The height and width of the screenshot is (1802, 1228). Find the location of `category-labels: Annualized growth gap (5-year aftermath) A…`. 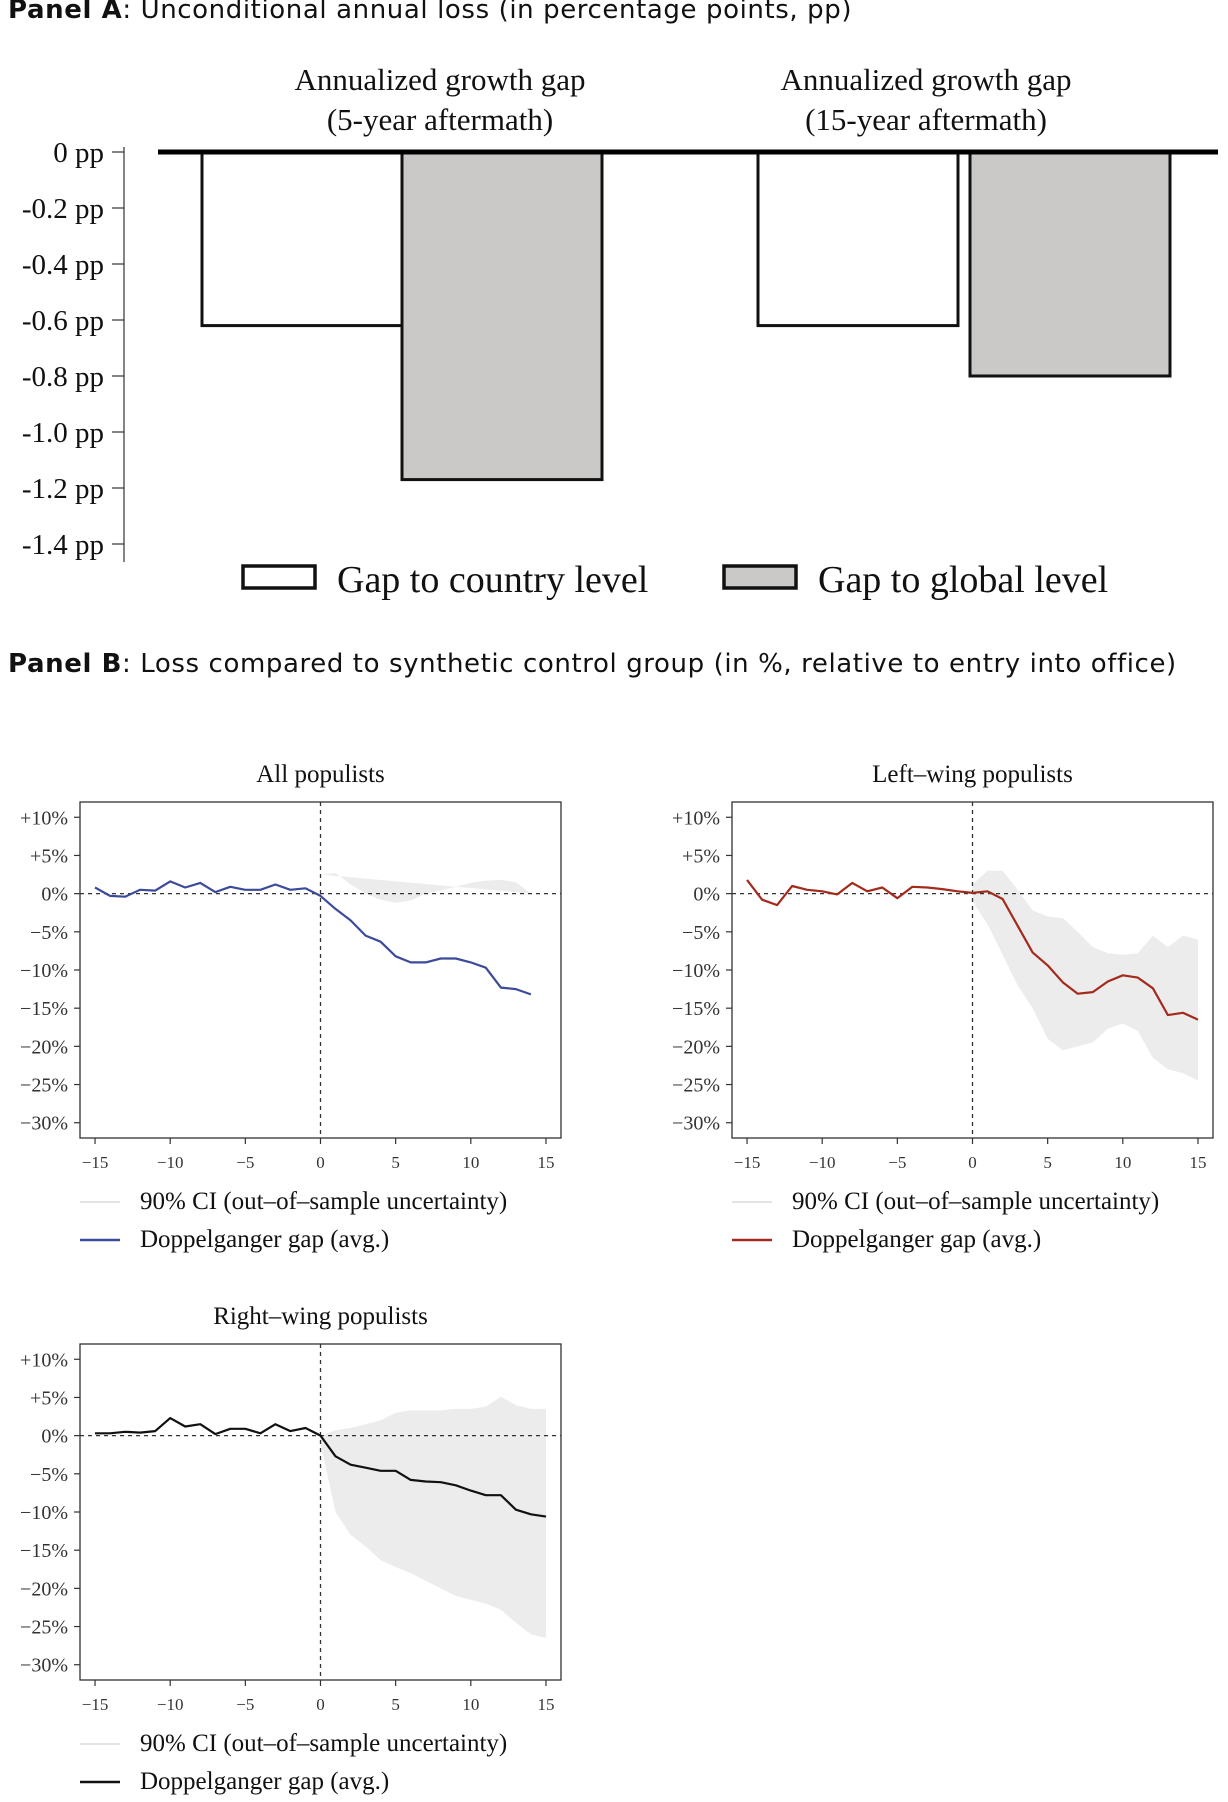

category-labels: Annualized growth gap (5-year aftermath) A… is located at coordinates (683, 99).